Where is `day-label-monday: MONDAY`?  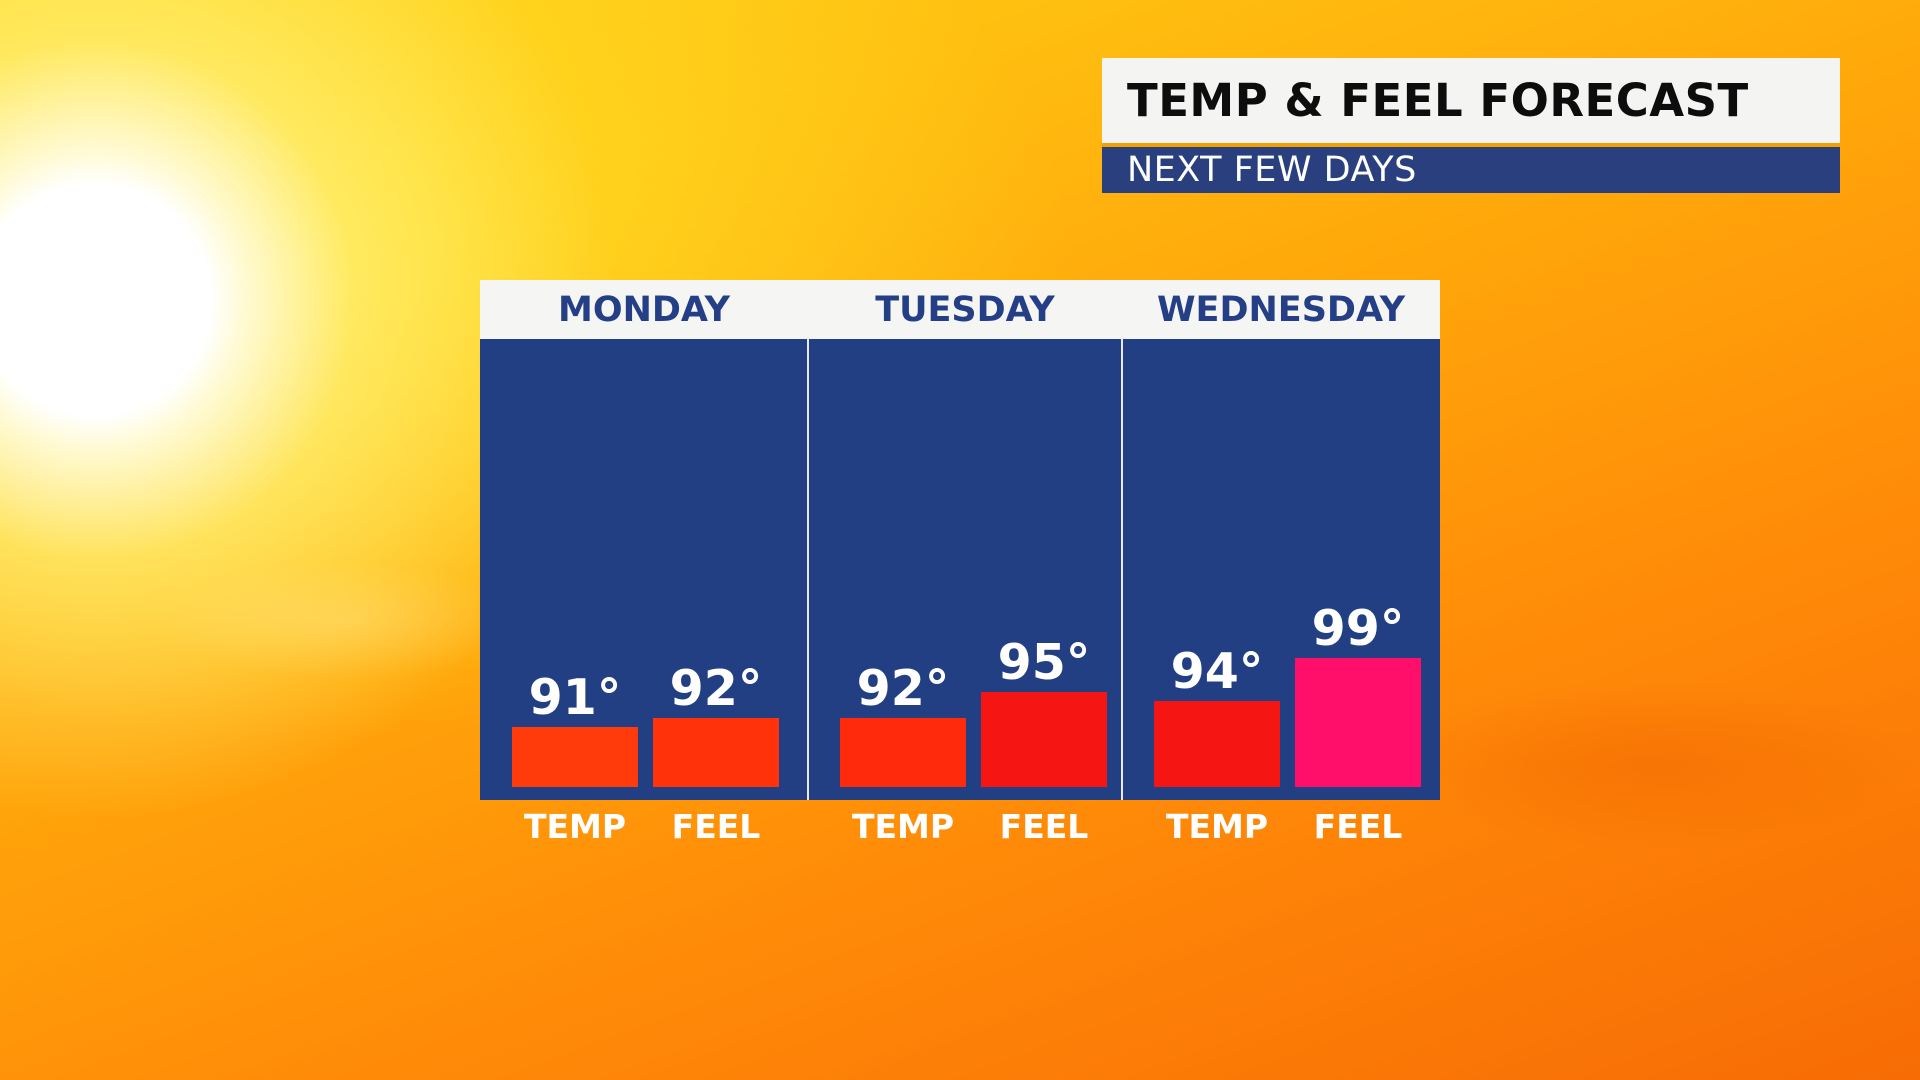
day-label-monday: MONDAY is located at coordinates (643, 309).